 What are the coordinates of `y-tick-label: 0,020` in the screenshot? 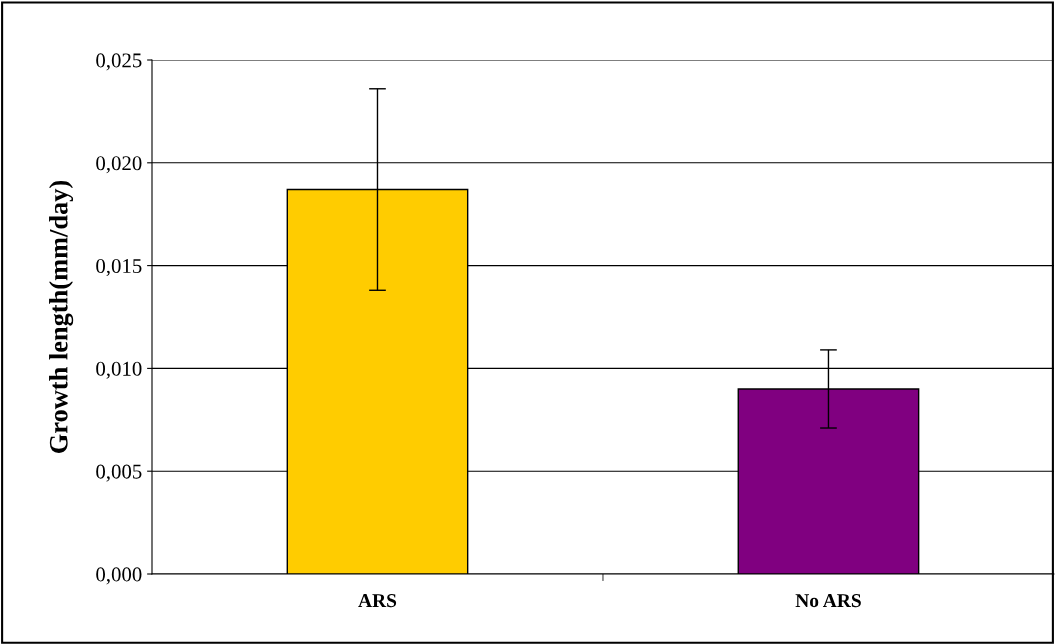 It's located at (119, 165).